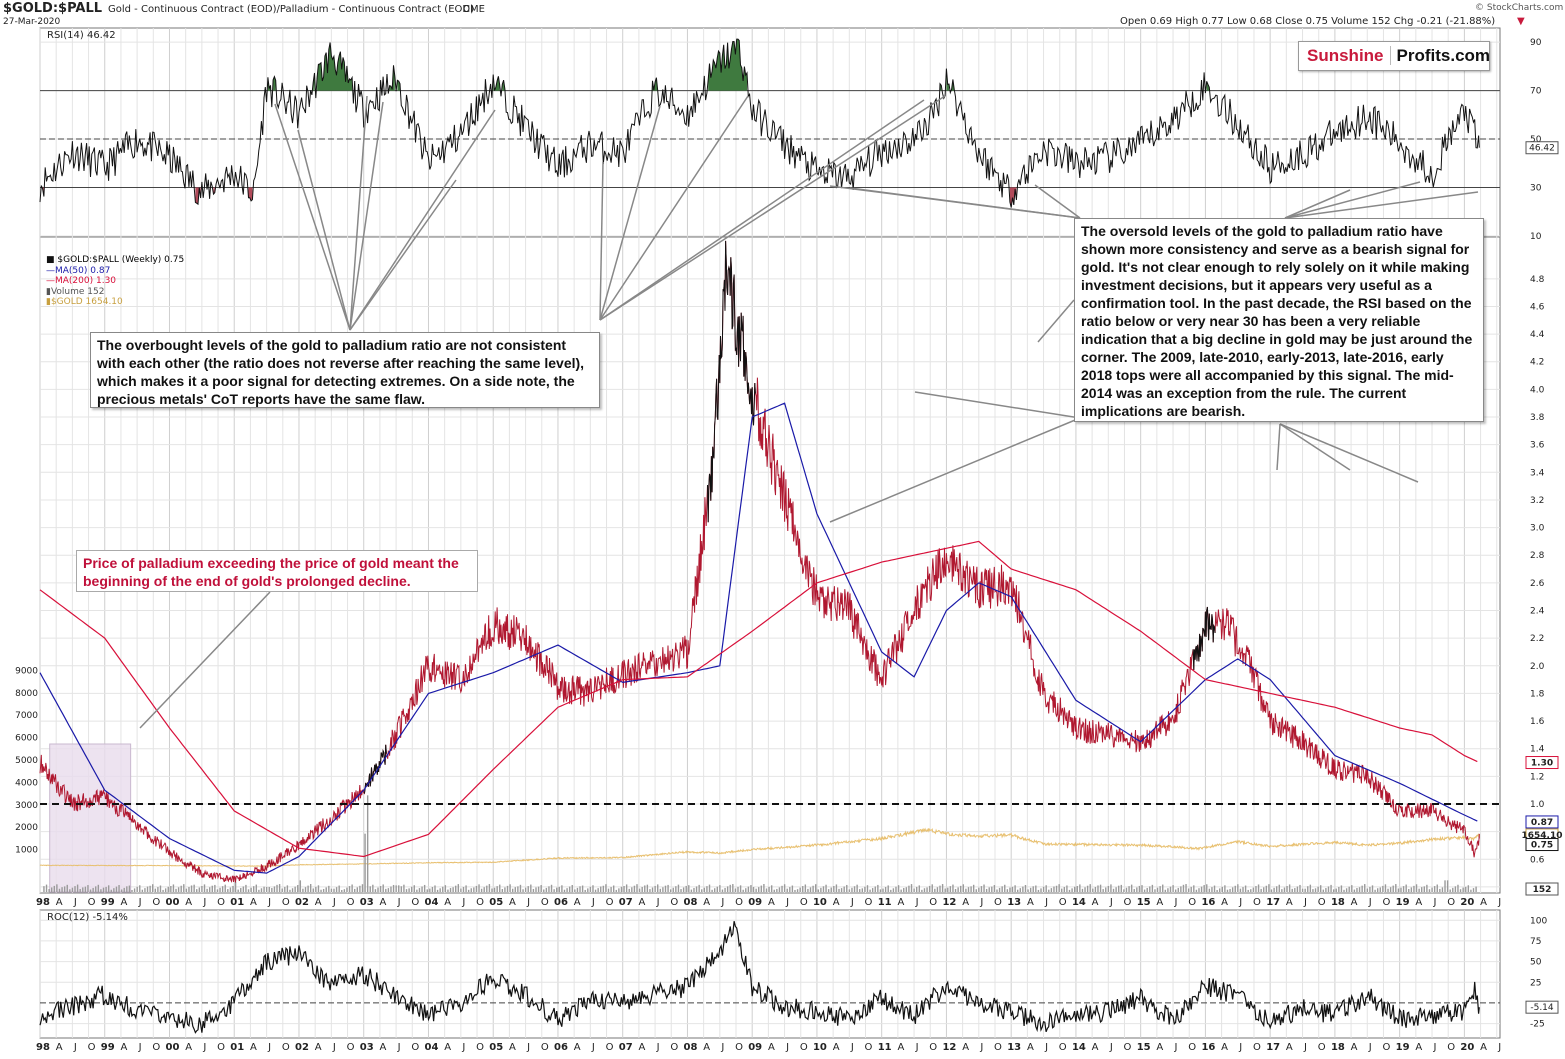  What do you see at coordinates (1537, 418) in the screenshot?
I see `price-tick-label-right: 3.8` at bounding box center [1537, 418].